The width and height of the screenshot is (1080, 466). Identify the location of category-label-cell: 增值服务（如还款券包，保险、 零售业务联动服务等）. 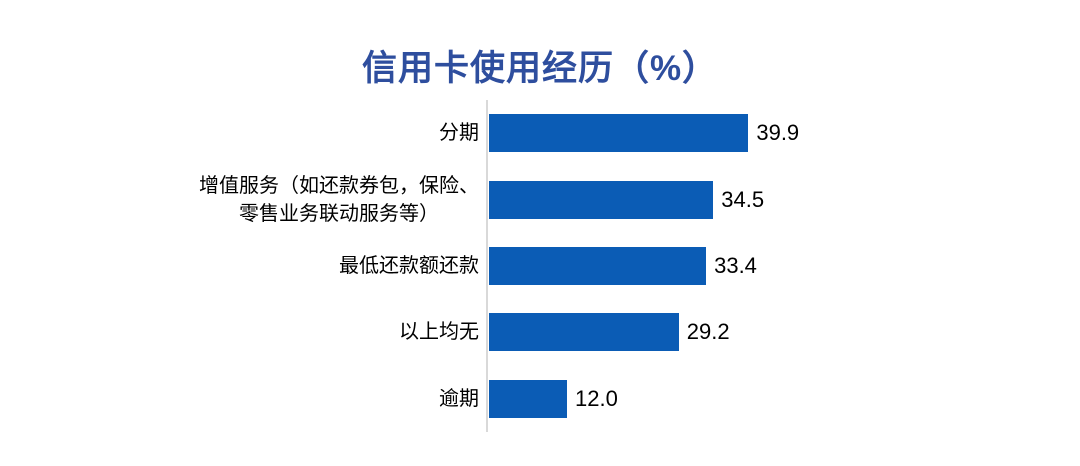
(243, 200).